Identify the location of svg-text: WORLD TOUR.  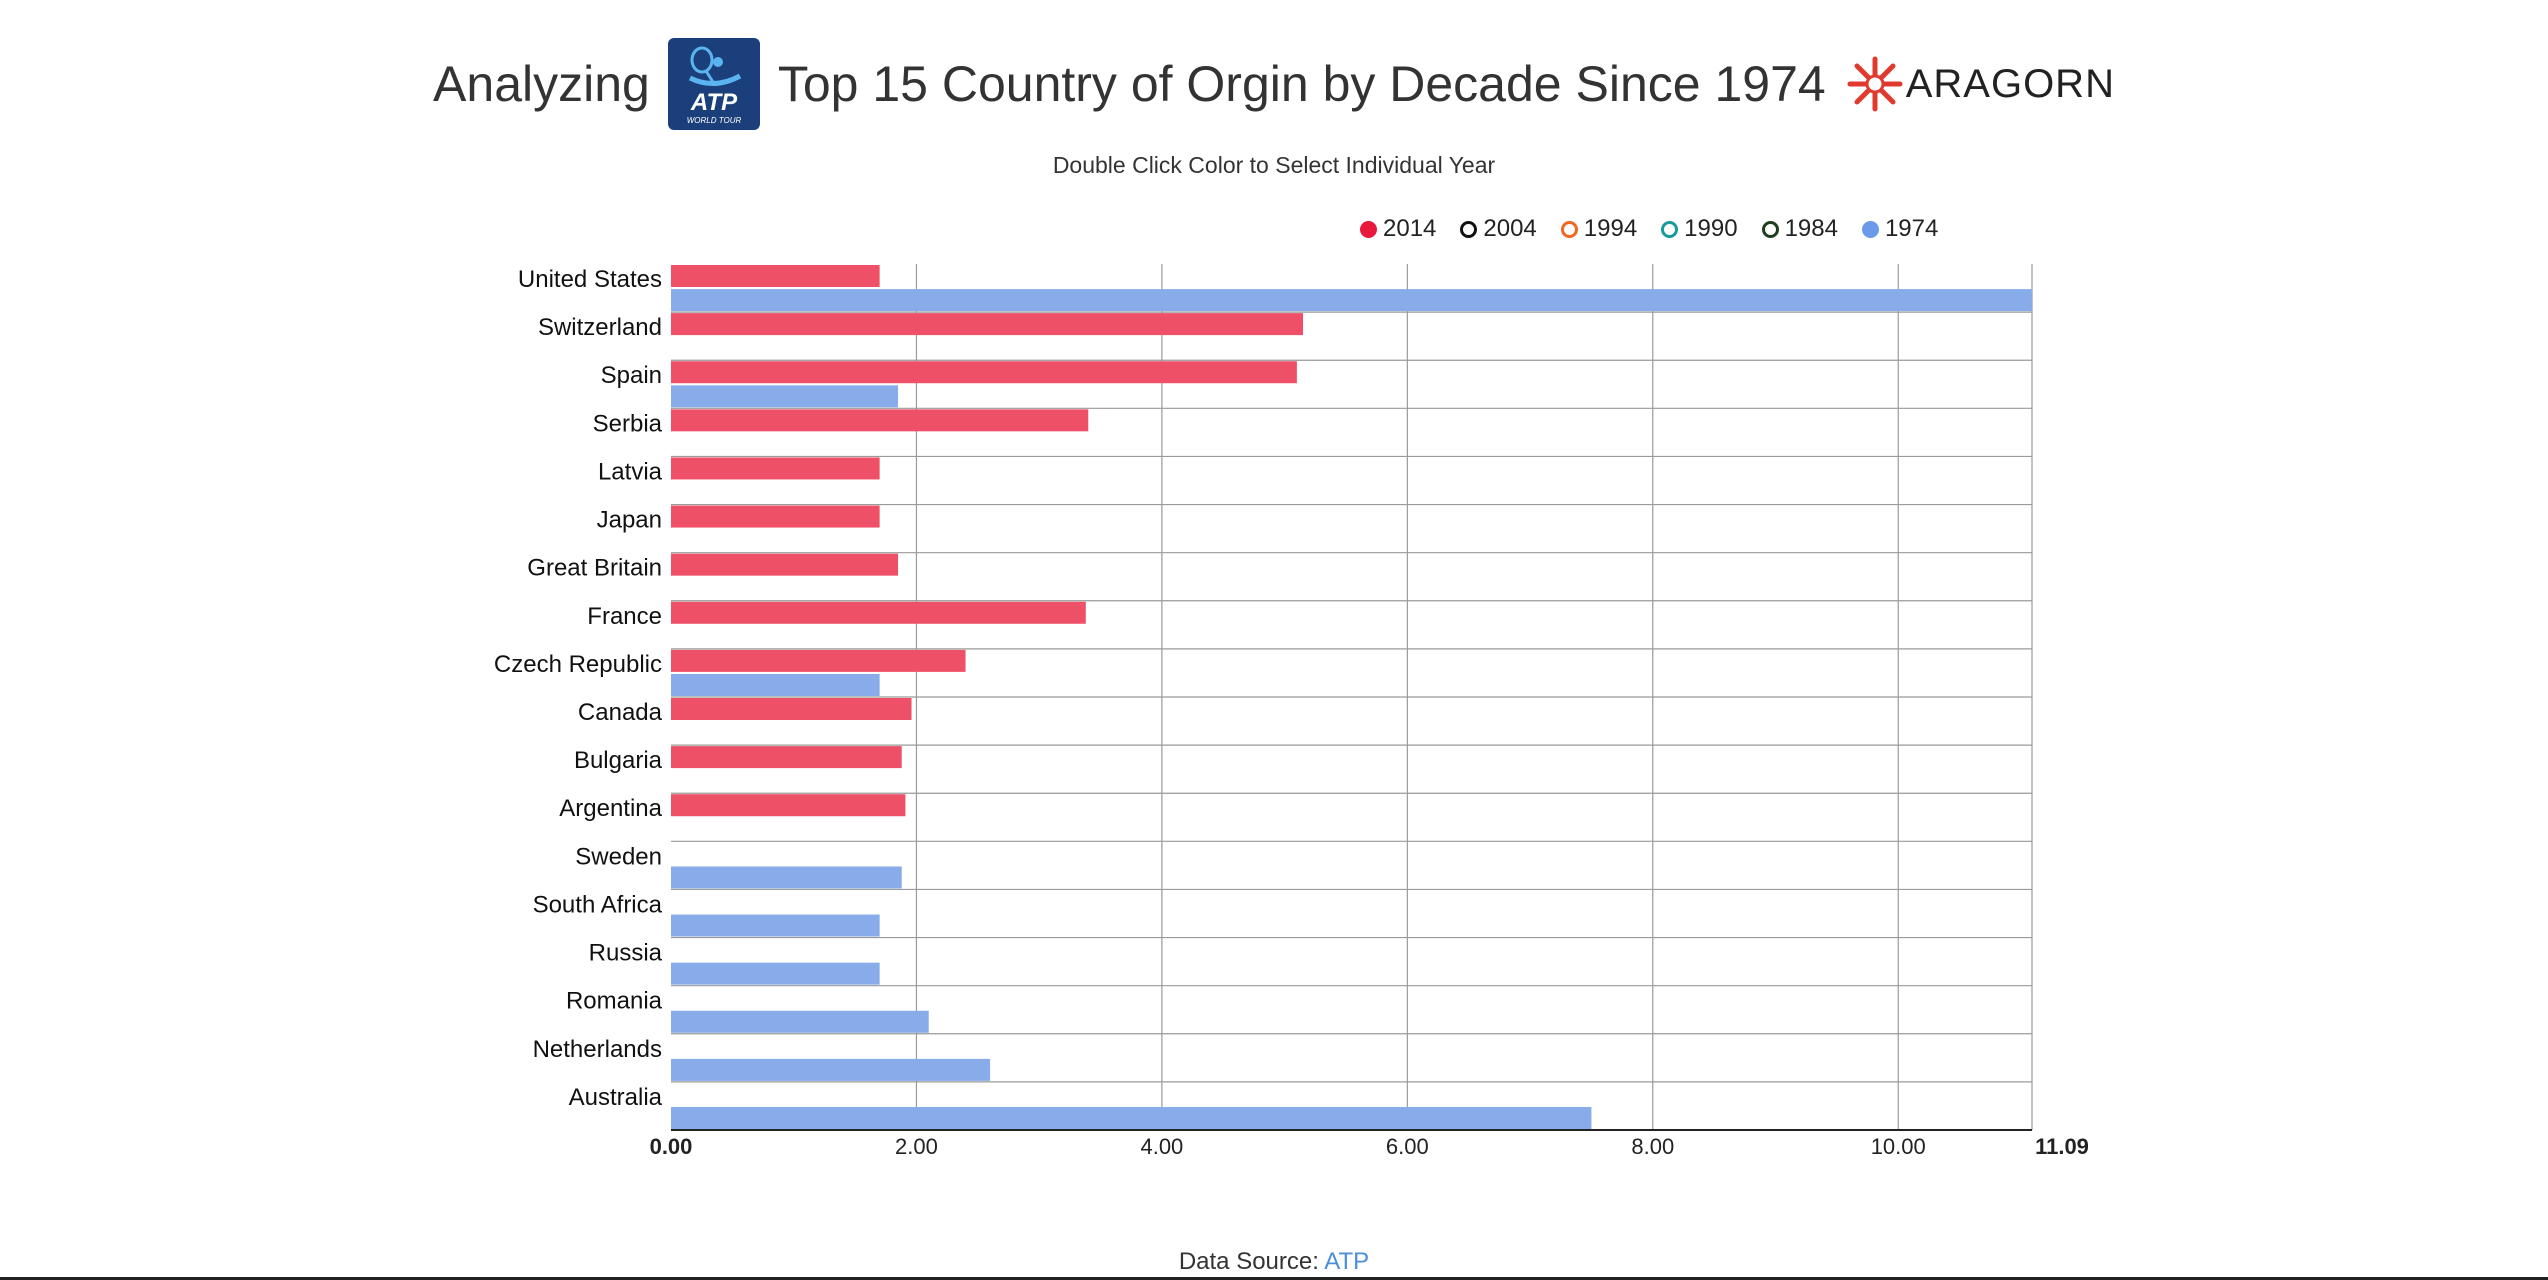
(714, 120).